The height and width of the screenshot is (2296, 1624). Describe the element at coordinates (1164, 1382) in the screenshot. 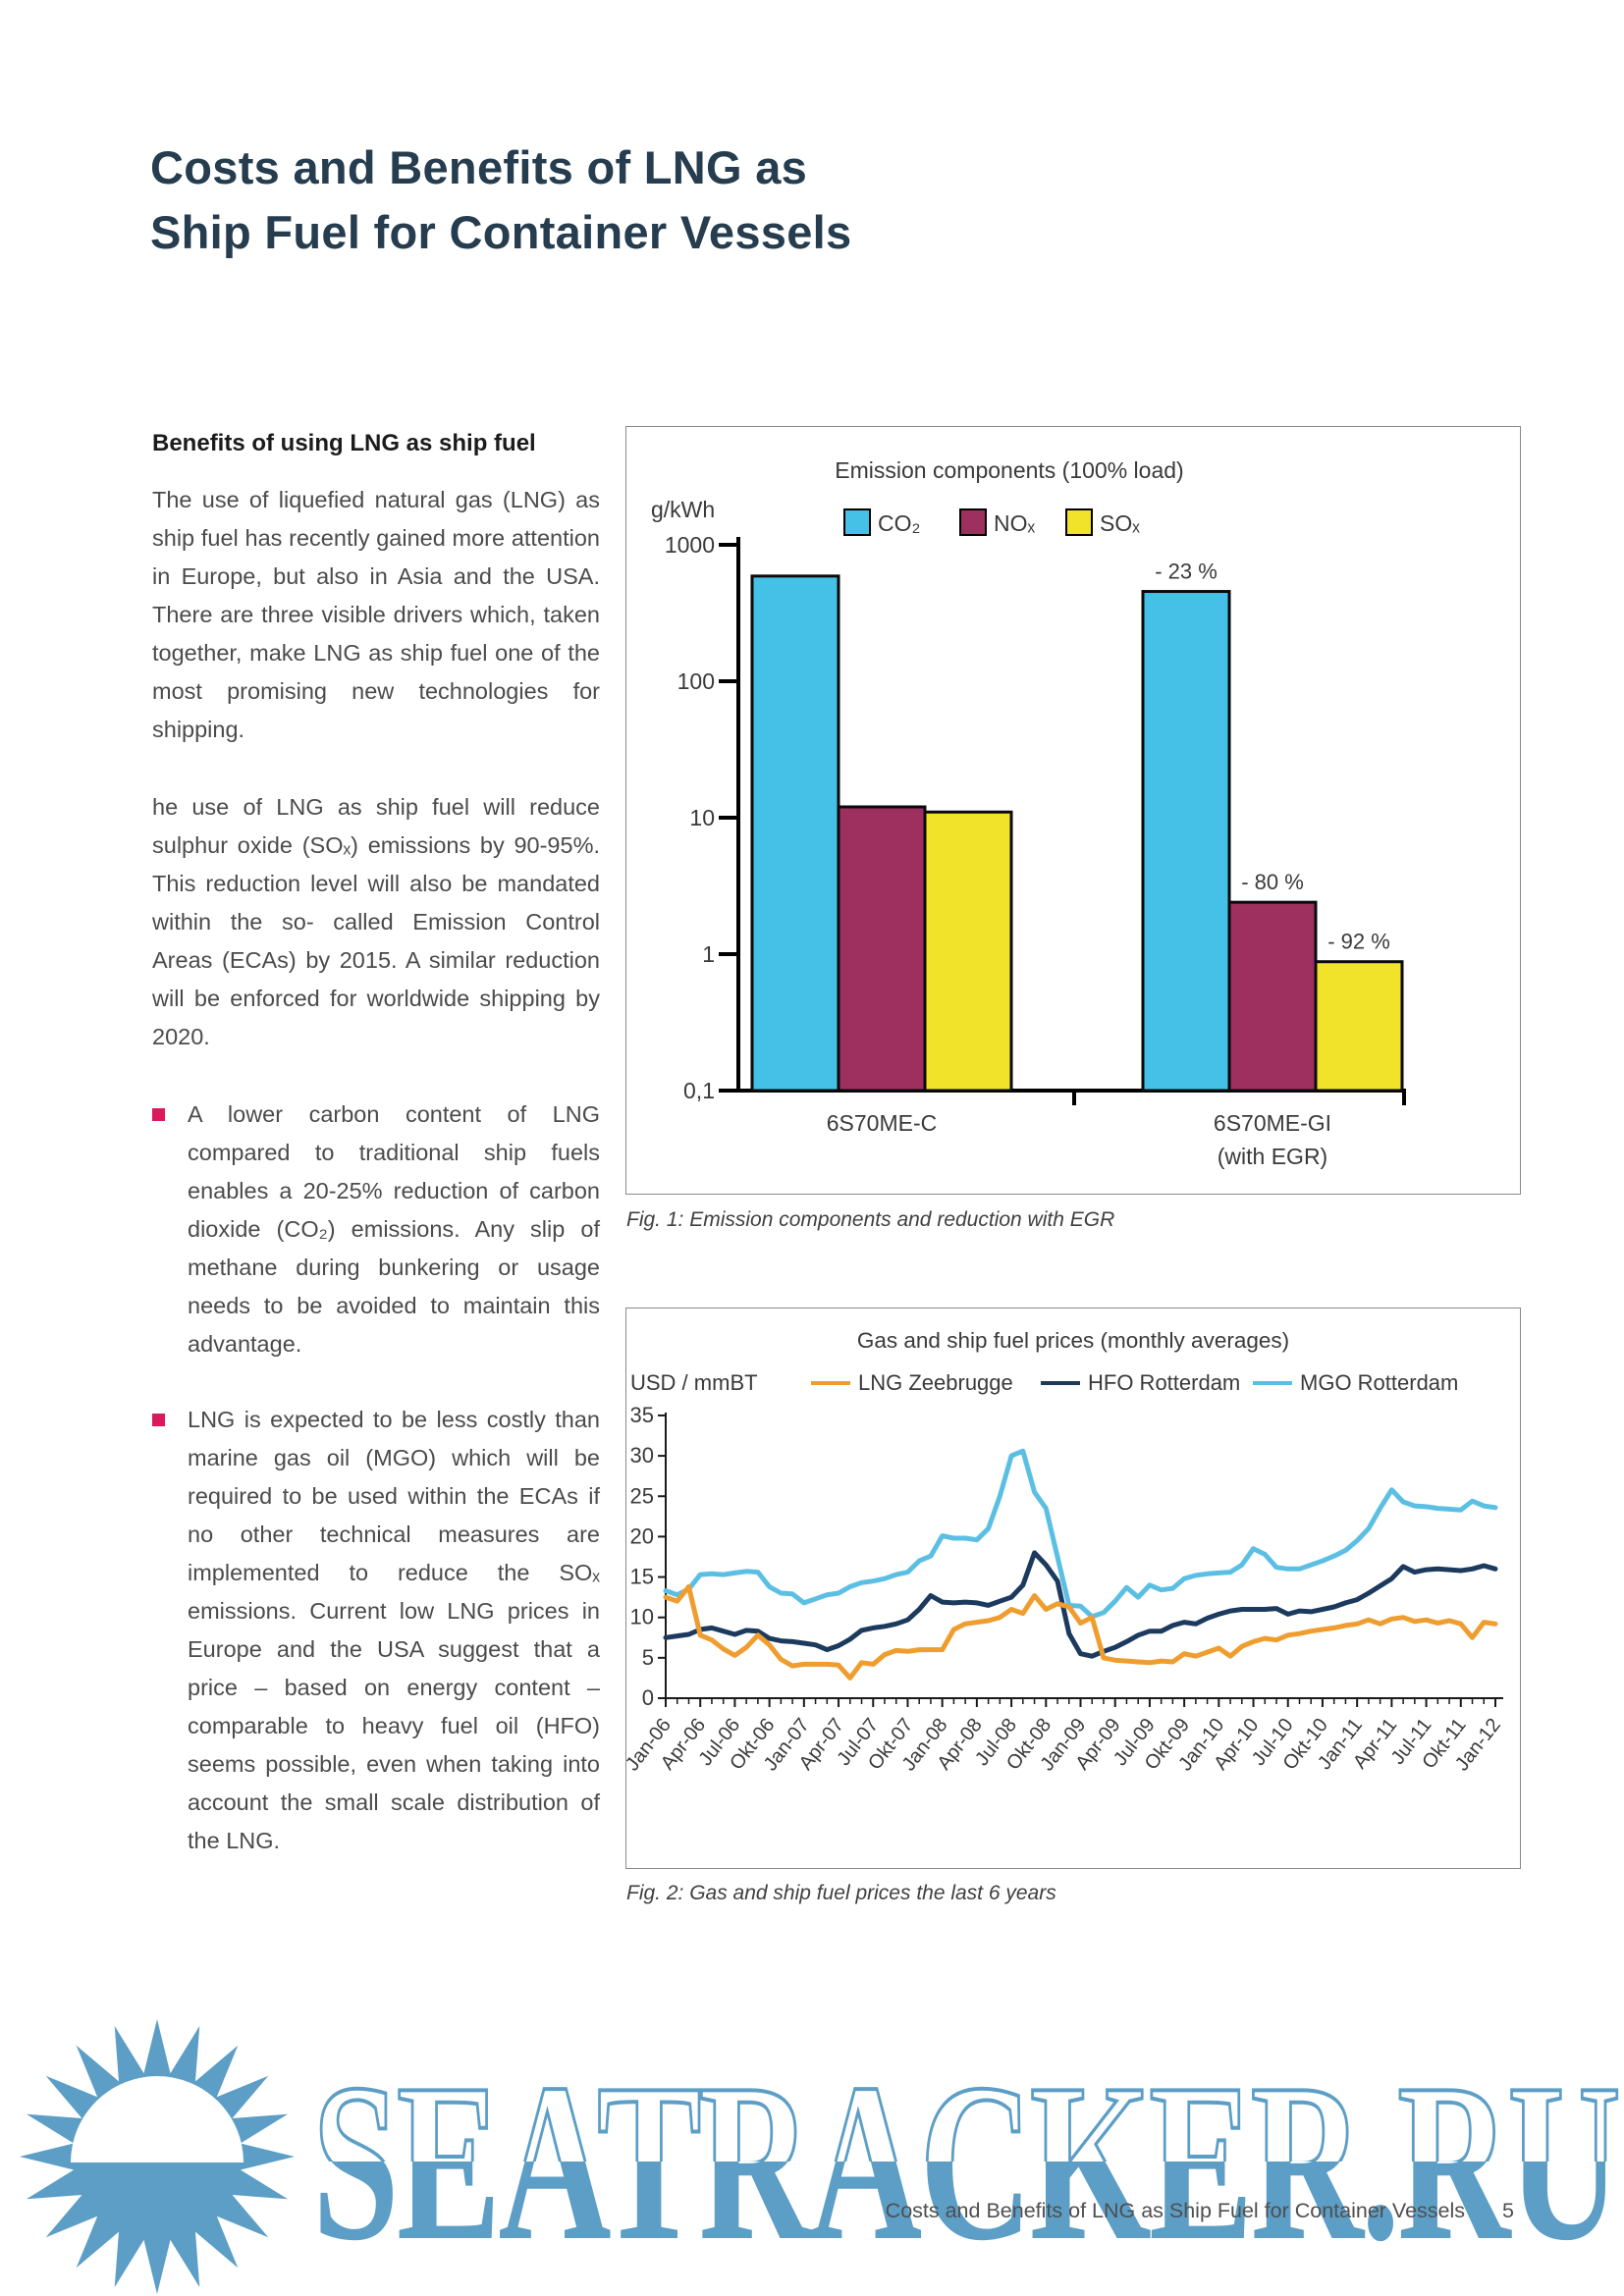

I see `legend-label-1: HFO Rotterdam` at that location.